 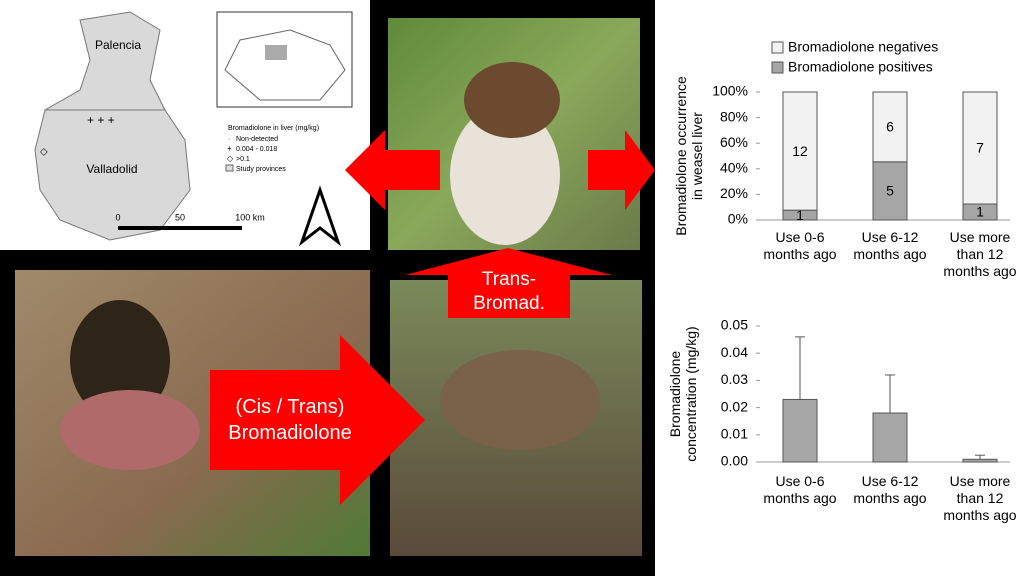 What do you see at coordinates (734, 168) in the screenshot?
I see `y-tick-label: 40%` at bounding box center [734, 168].